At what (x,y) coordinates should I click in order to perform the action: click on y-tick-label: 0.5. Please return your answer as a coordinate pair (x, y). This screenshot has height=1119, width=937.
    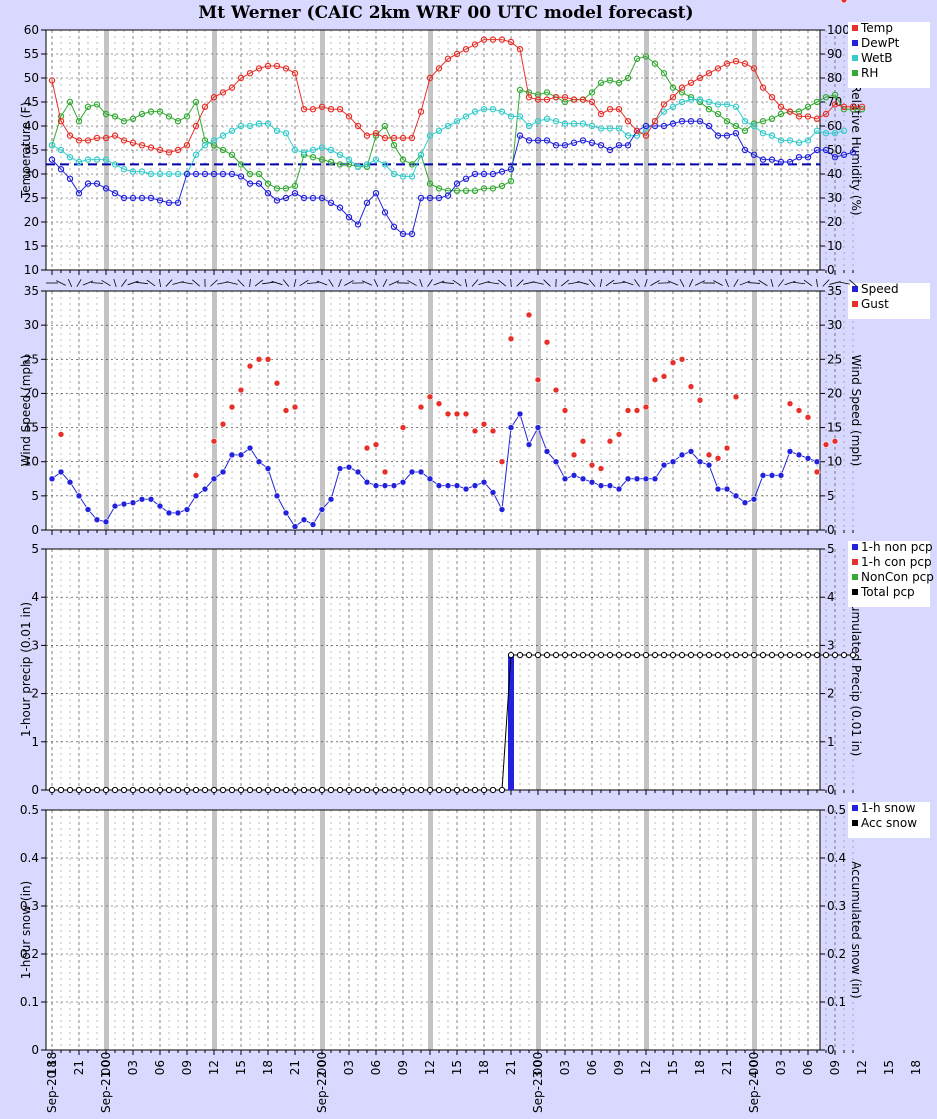
    Looking at the image, I should click on (29, 810).